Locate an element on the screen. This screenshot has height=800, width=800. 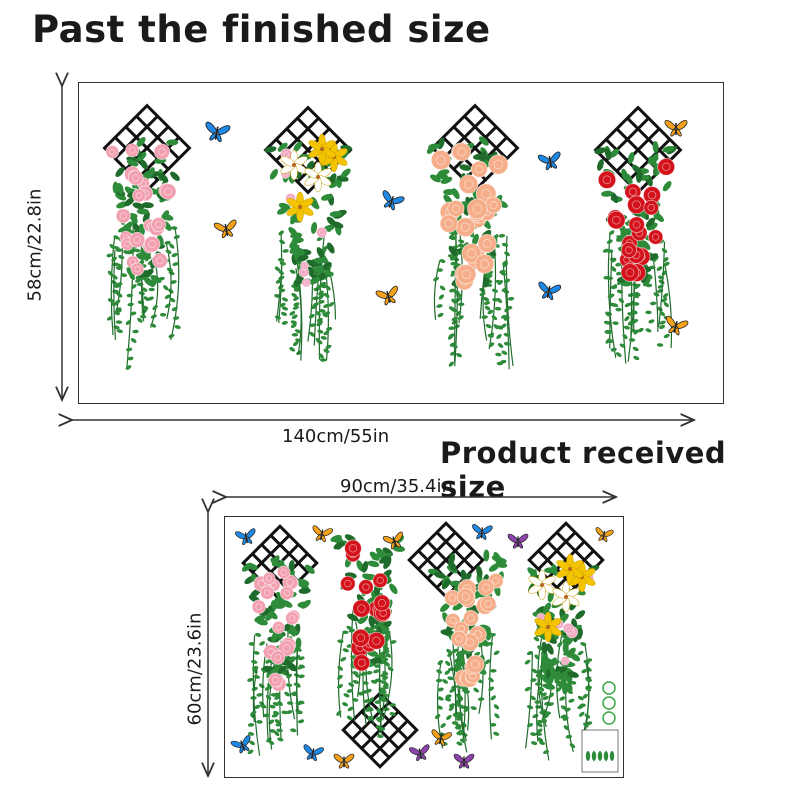
received-size-title: Product received size is located at coordinates (583, 470).